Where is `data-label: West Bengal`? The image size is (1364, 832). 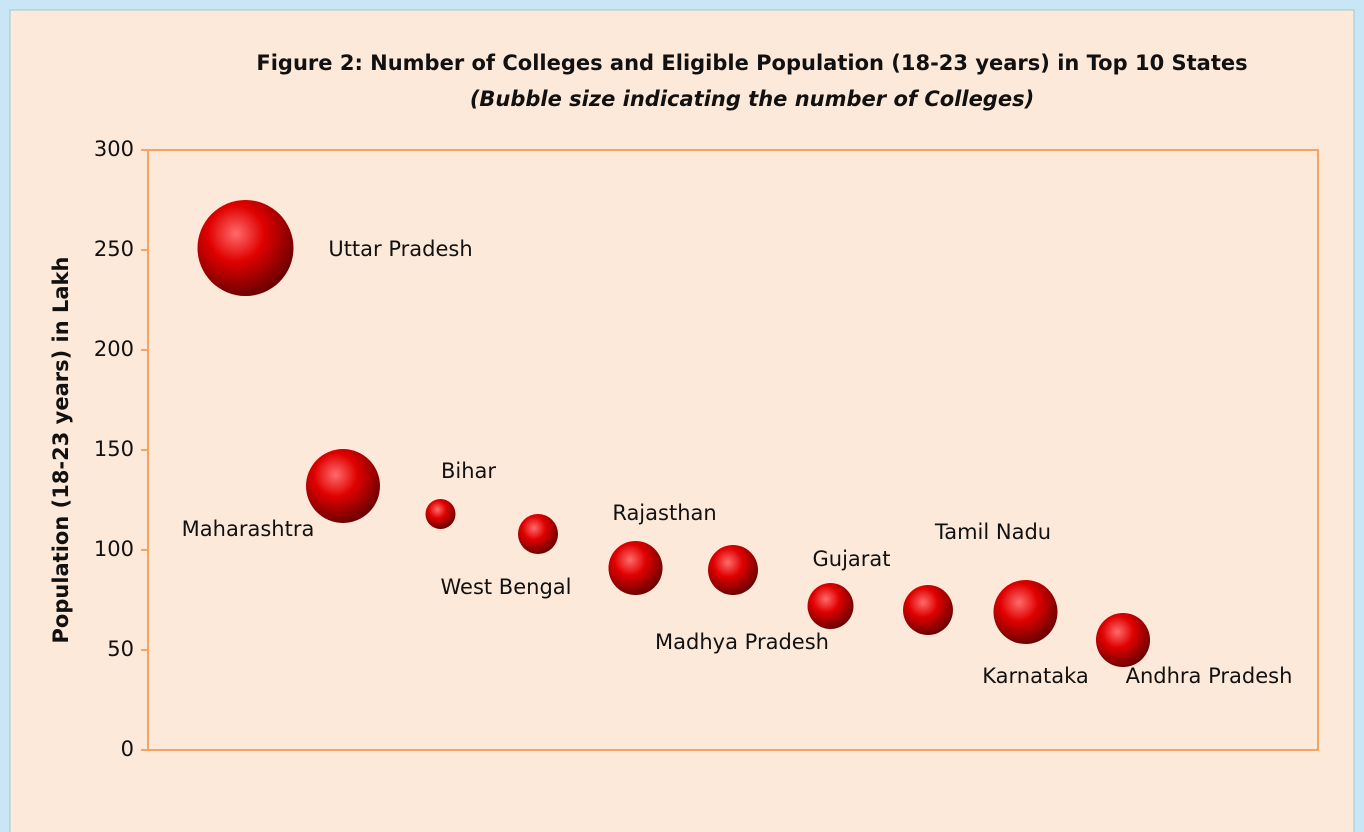 data-label: West Bengal is located at coordinates (506, 587).